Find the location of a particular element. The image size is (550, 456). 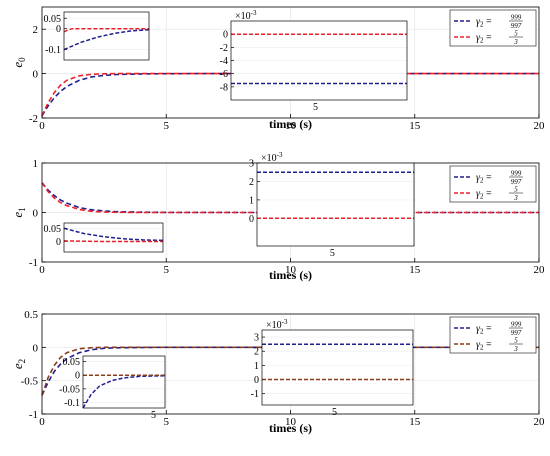

y-tick-label: -2 is located at coordinates (33, 119).